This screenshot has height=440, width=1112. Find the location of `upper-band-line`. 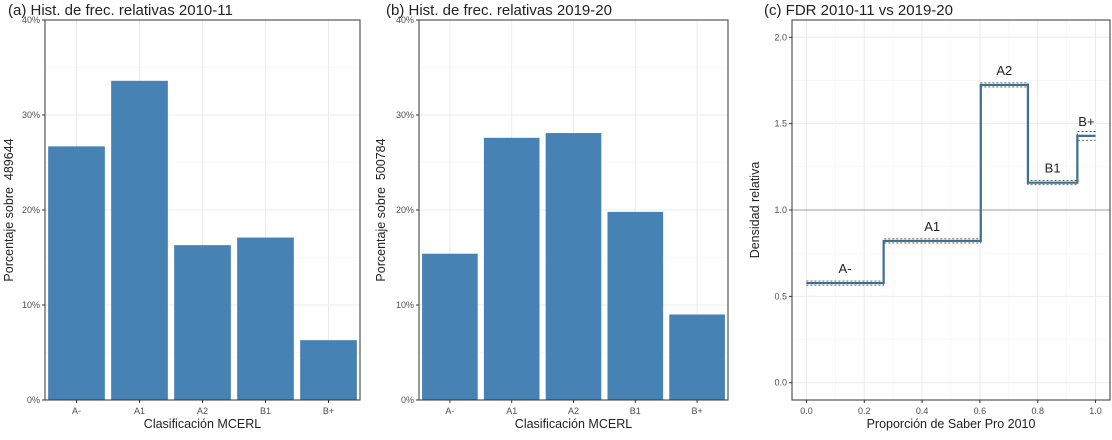

upper-band-line is located at coordinates (951, 182).